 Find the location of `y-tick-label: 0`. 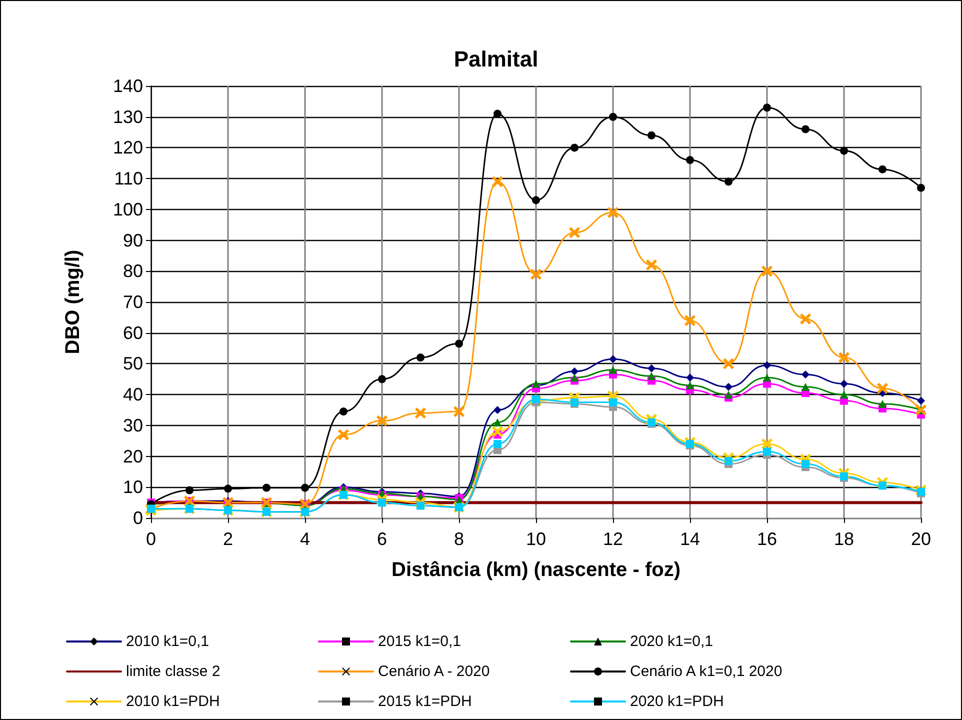

y-tick-label: 0 is located at coordinates (137, 518).